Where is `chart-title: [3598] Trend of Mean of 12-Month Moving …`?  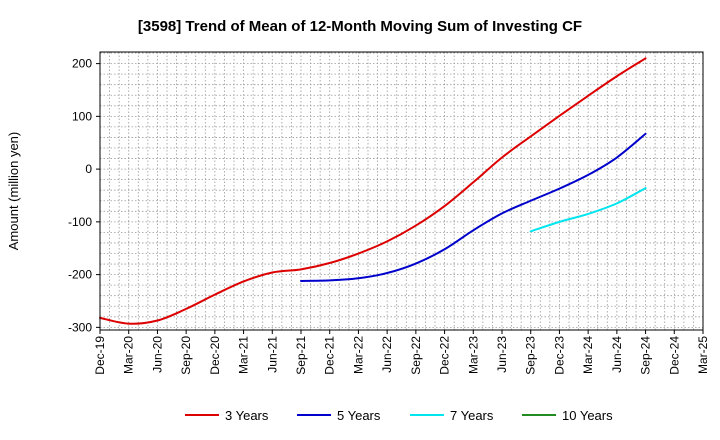
chart-title: [3598] Trend of Mean of 12-Month Moving … is located at coordinates (360, 26).